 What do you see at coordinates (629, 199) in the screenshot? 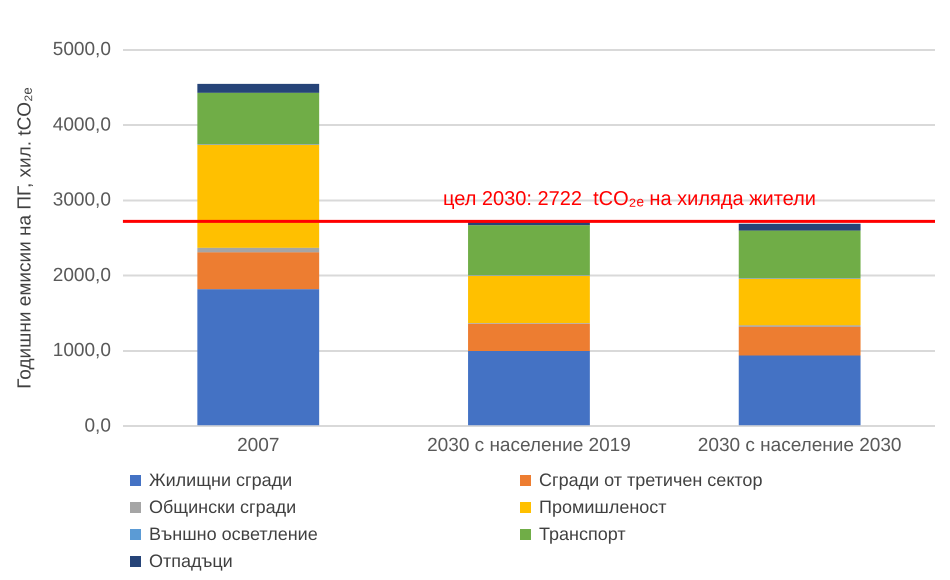
I see `ref-line-label: цел 2030: 2722 tCO₂ₑ на хиляда жители` at bounding box center [629, 199].